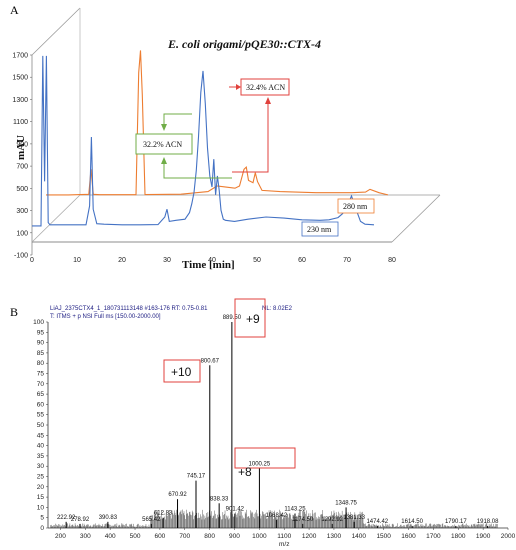  What do you see at coordinates (41, 425) in the screenshot?
I see `ms-y-tick-label: 50` at bounding box center [41, 425].